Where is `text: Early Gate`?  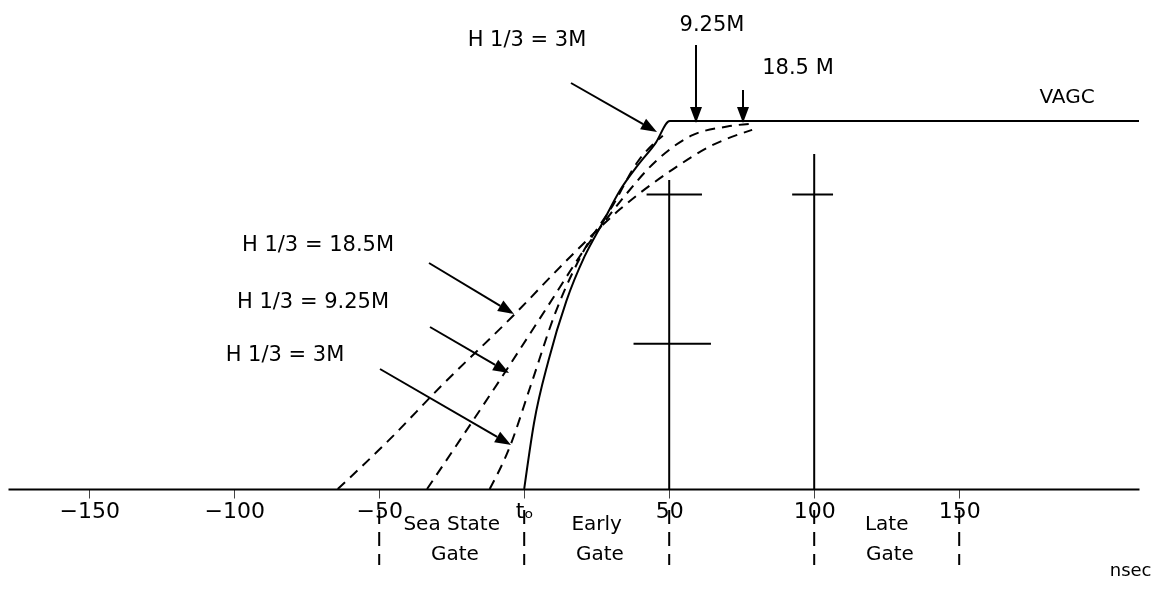
text: Early Gate is located at coordinates (596, 538).